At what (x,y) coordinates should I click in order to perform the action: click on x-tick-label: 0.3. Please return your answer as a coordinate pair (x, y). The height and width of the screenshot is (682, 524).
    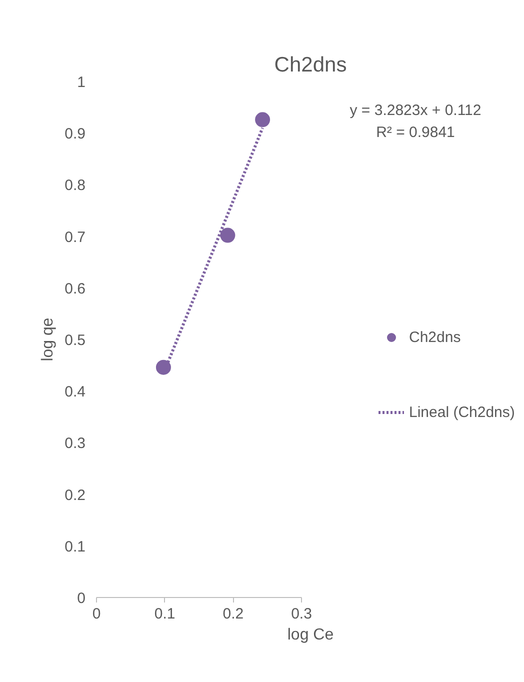
    Looking at the image, I should click on (301, 614).